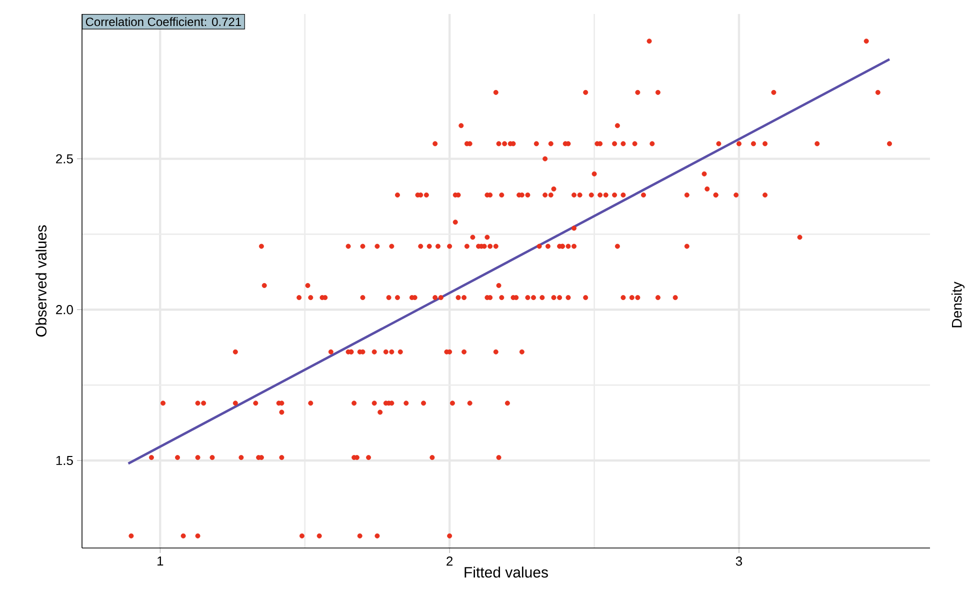 The height and width of the screenshot is (605, 968). I want to click on x-axis-title: Fitted values, so click(506, 572).